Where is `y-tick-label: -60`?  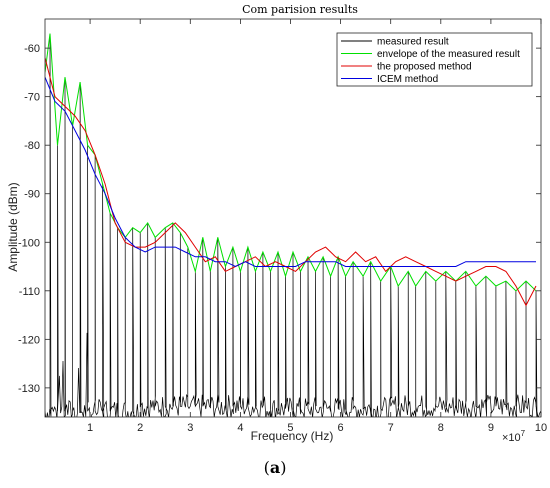 y-tick-label: -60 is located at coordinates (32, 49).